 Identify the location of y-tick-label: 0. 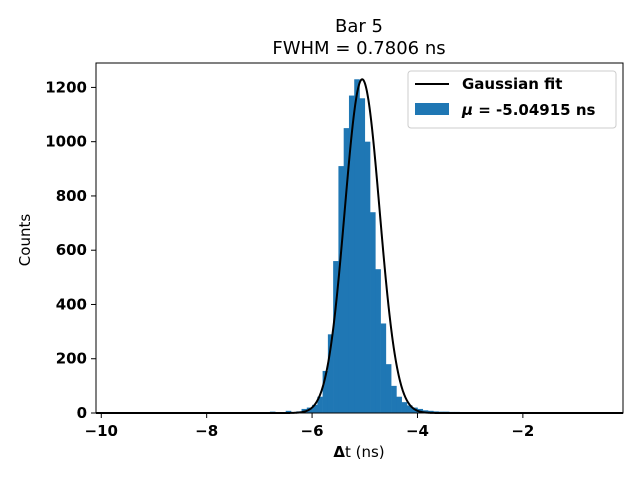
(82, 413).